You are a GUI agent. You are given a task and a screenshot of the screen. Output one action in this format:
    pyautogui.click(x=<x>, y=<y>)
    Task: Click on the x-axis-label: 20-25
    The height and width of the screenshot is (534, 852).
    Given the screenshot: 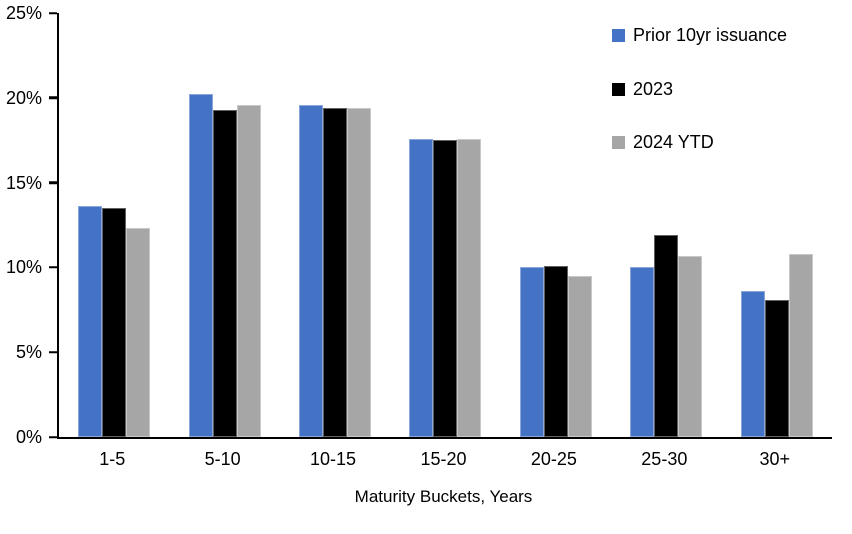 What is the action you would take?
    pyautogui.click(x=553, y=459)
    